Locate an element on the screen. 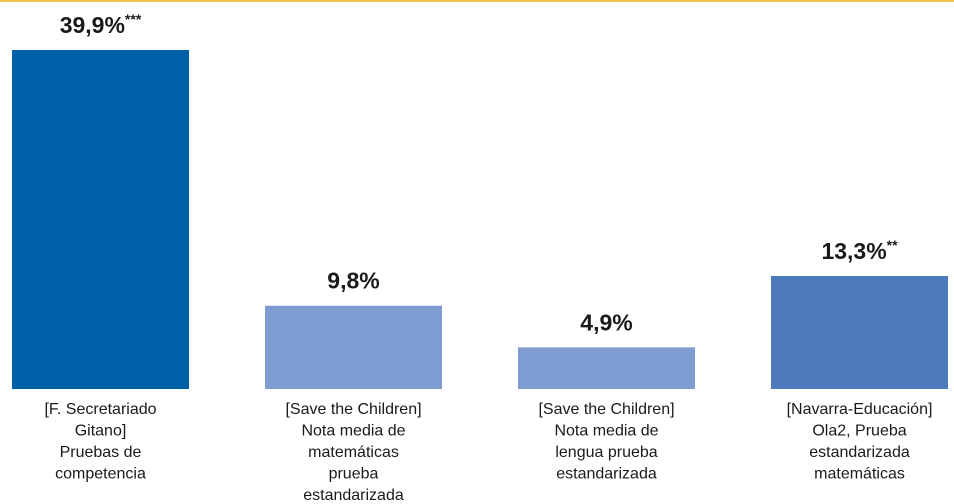 This screenshot has width=954, height=504. value-label-3: 4,9% is located at coordinates (606, 322).